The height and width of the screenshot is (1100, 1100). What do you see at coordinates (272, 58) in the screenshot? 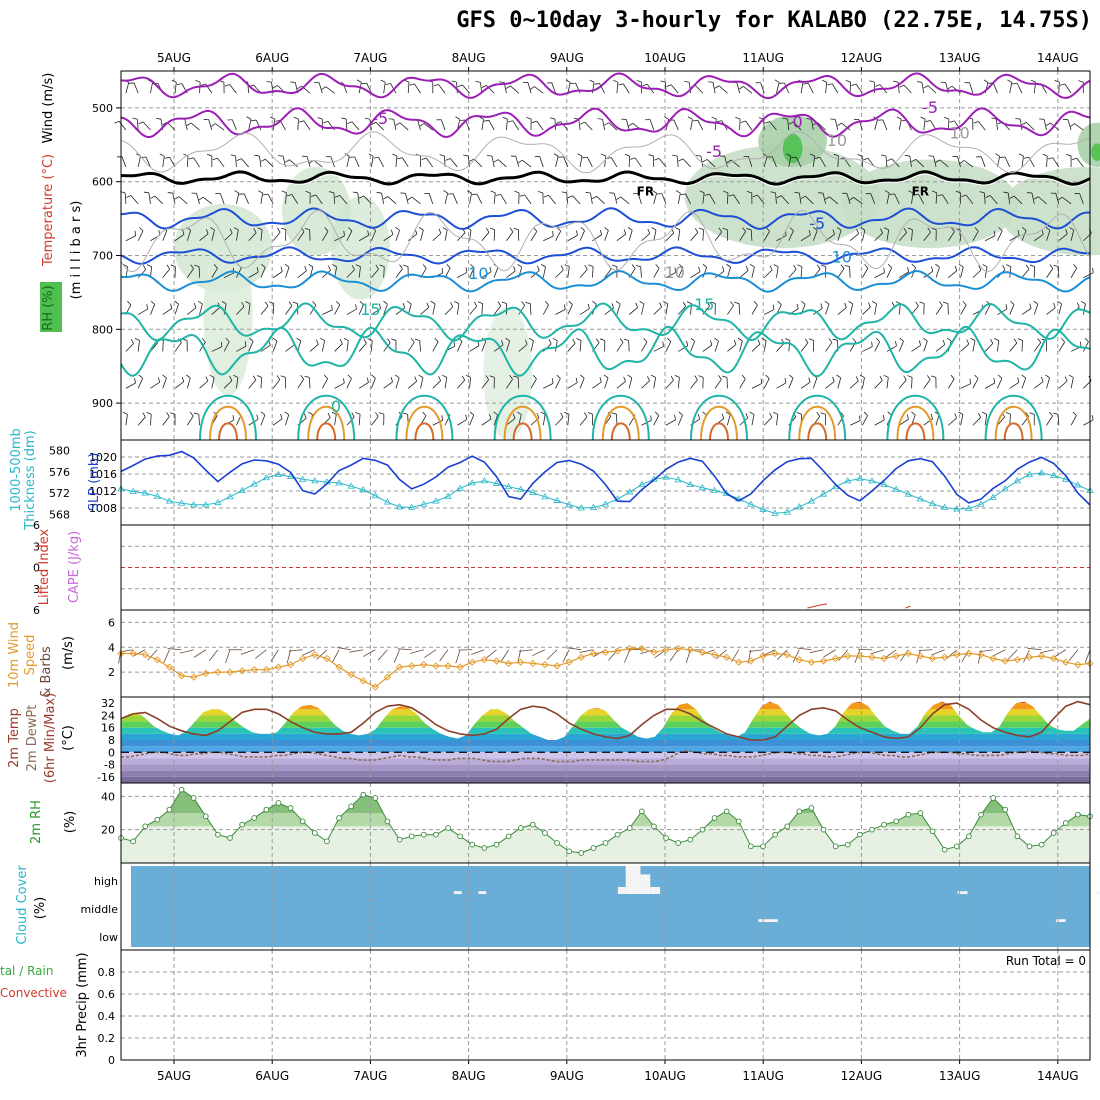
I see `date-label-top: 6AUG` at bounding box center [272, 58].